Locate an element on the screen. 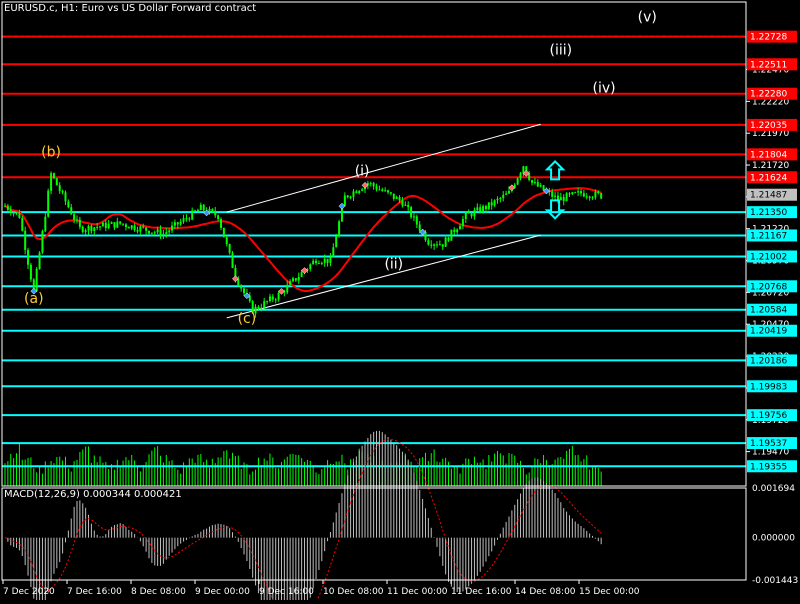  price-channel is located at coordinates (383, 221).